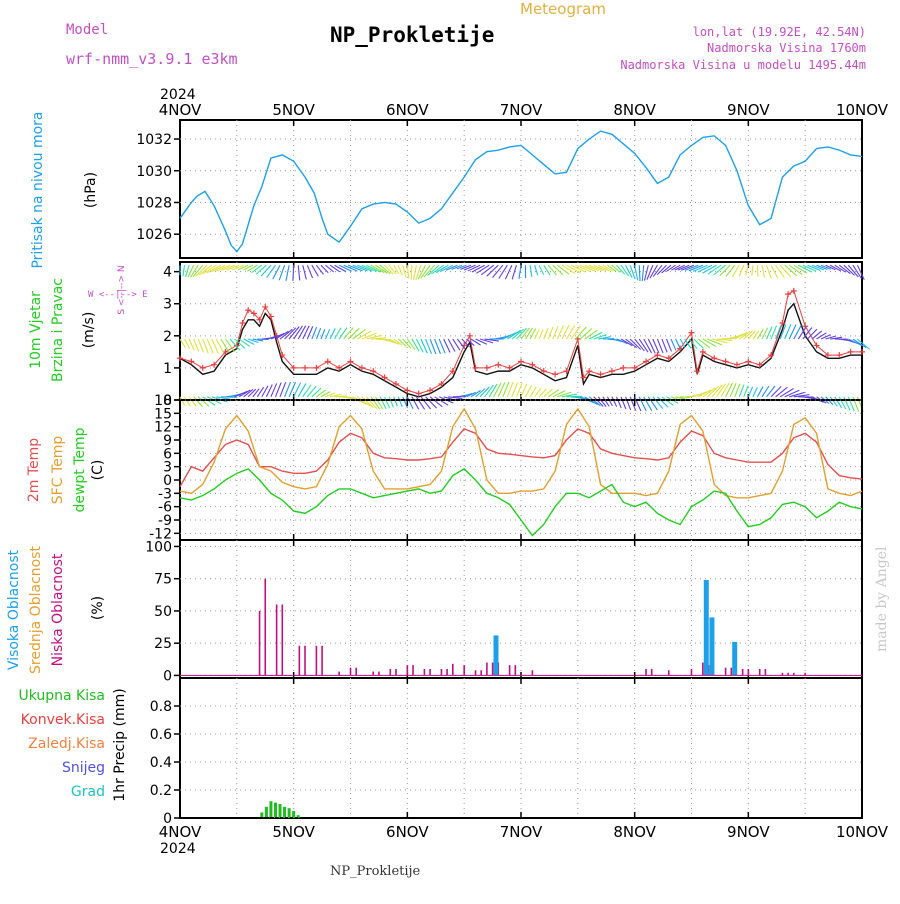  I want to click on mid-cloud-axis-label: Srednja Oblacnost, so click(36, 610).